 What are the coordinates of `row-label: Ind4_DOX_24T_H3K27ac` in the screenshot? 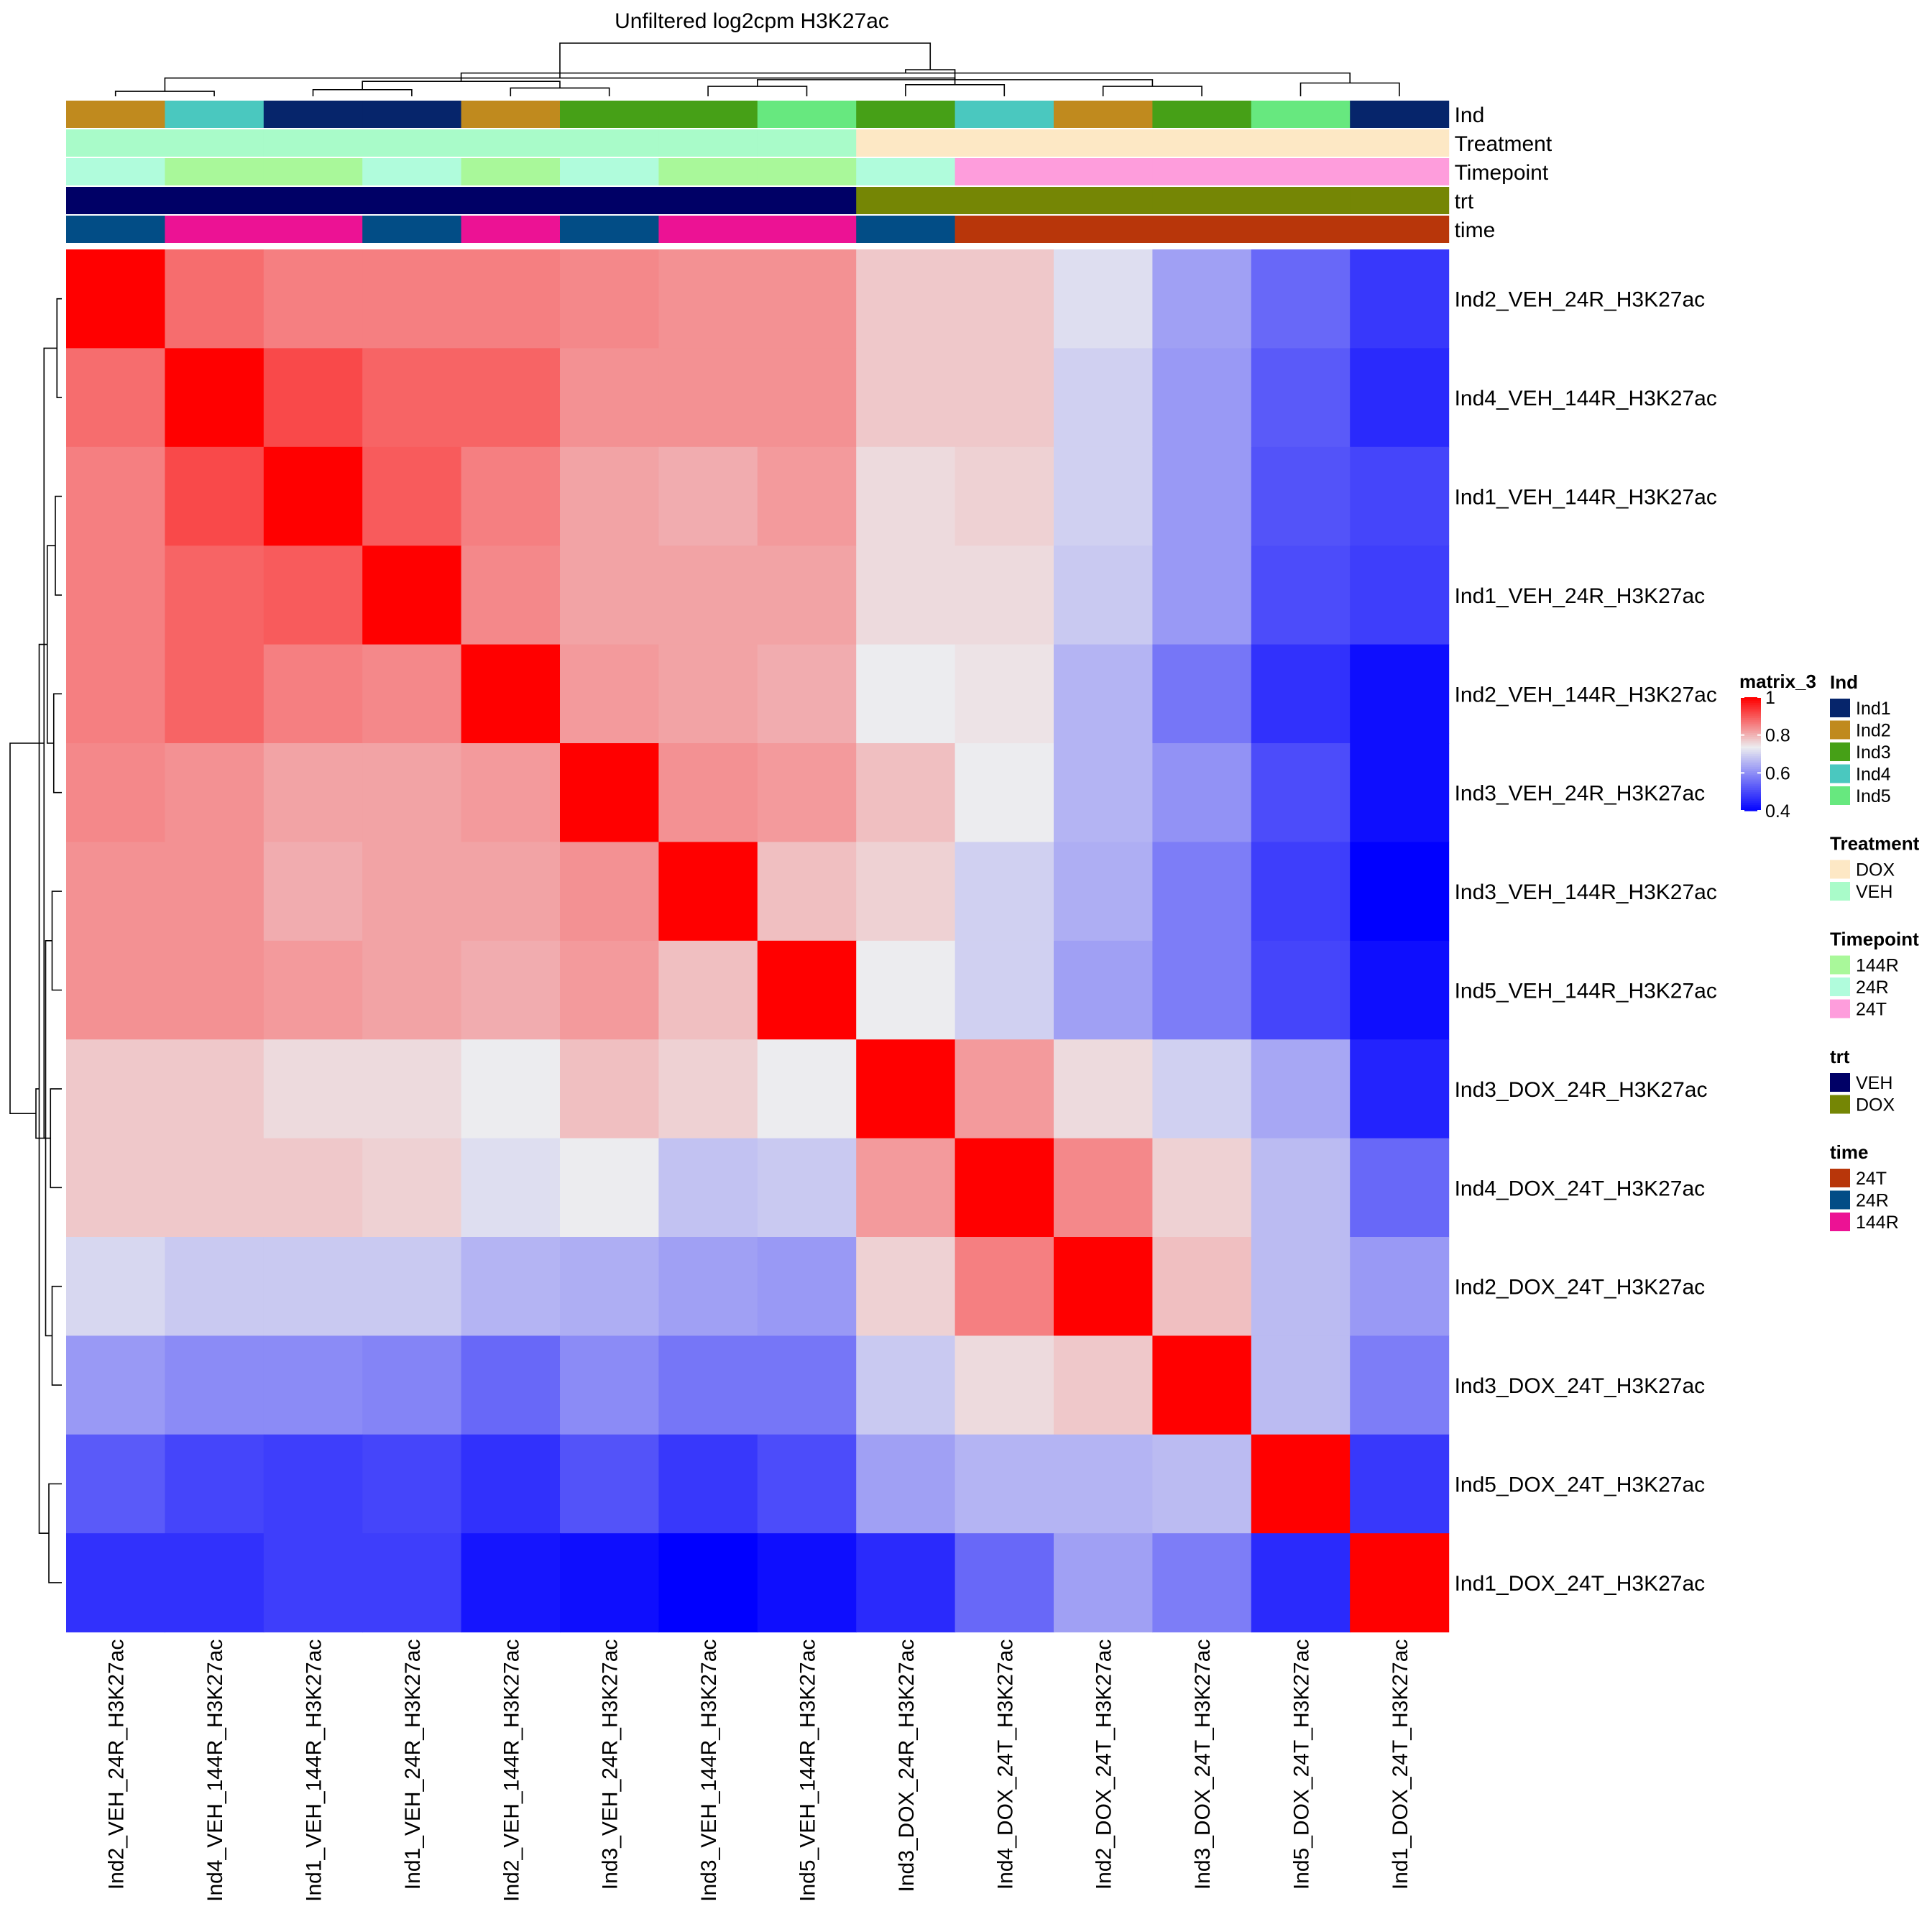 It's located at (1580, 1188).